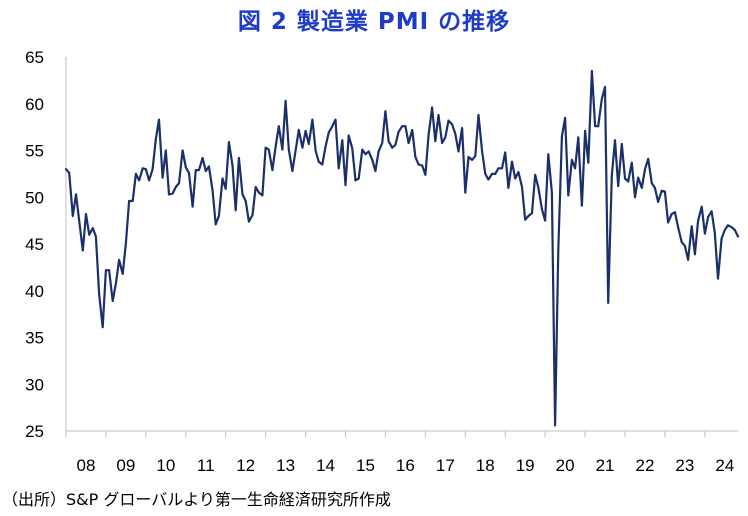  Describe the element at coordinates (34, 197) in the screenshot. I see `y-tick-label: 50` at that location.